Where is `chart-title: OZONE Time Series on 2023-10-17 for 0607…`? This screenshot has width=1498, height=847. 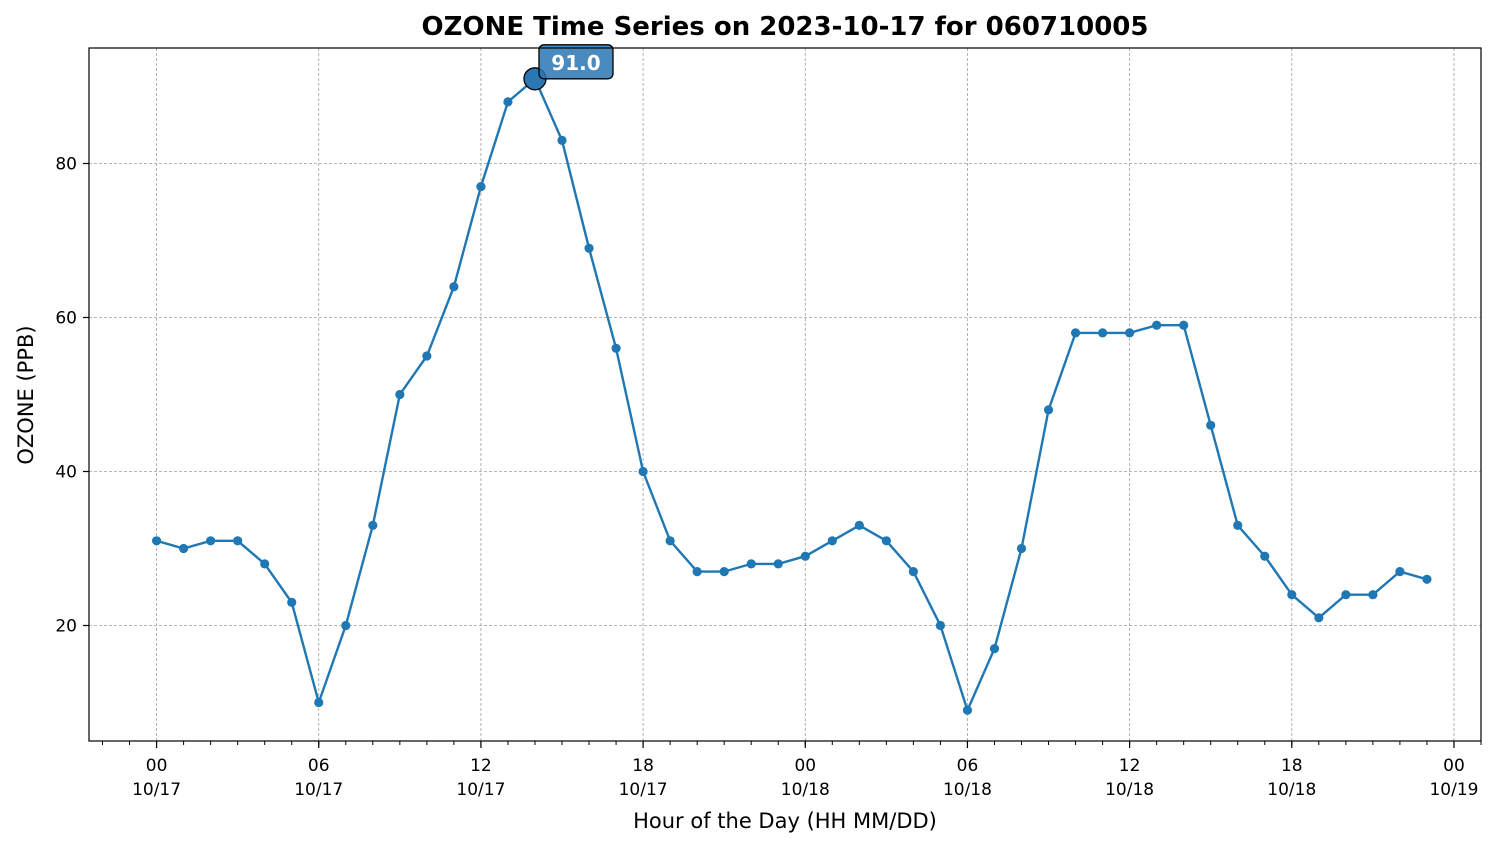 chart-title: OZONE Time Series on 2023-10-17 for 0607… is located at coordinates (785, 27).